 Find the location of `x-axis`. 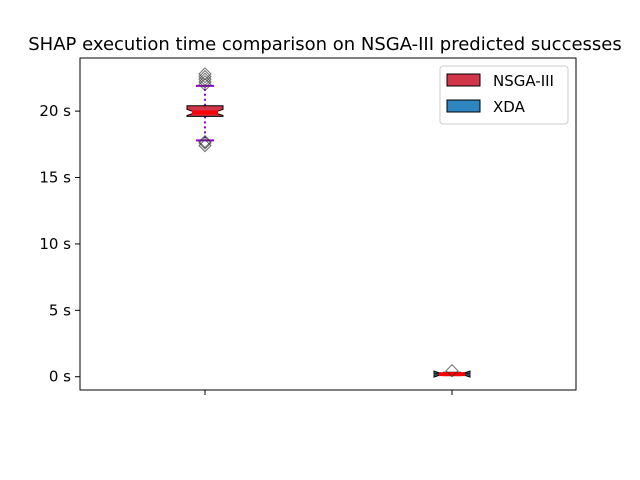

x-axis is located at coordinates (328, 392).